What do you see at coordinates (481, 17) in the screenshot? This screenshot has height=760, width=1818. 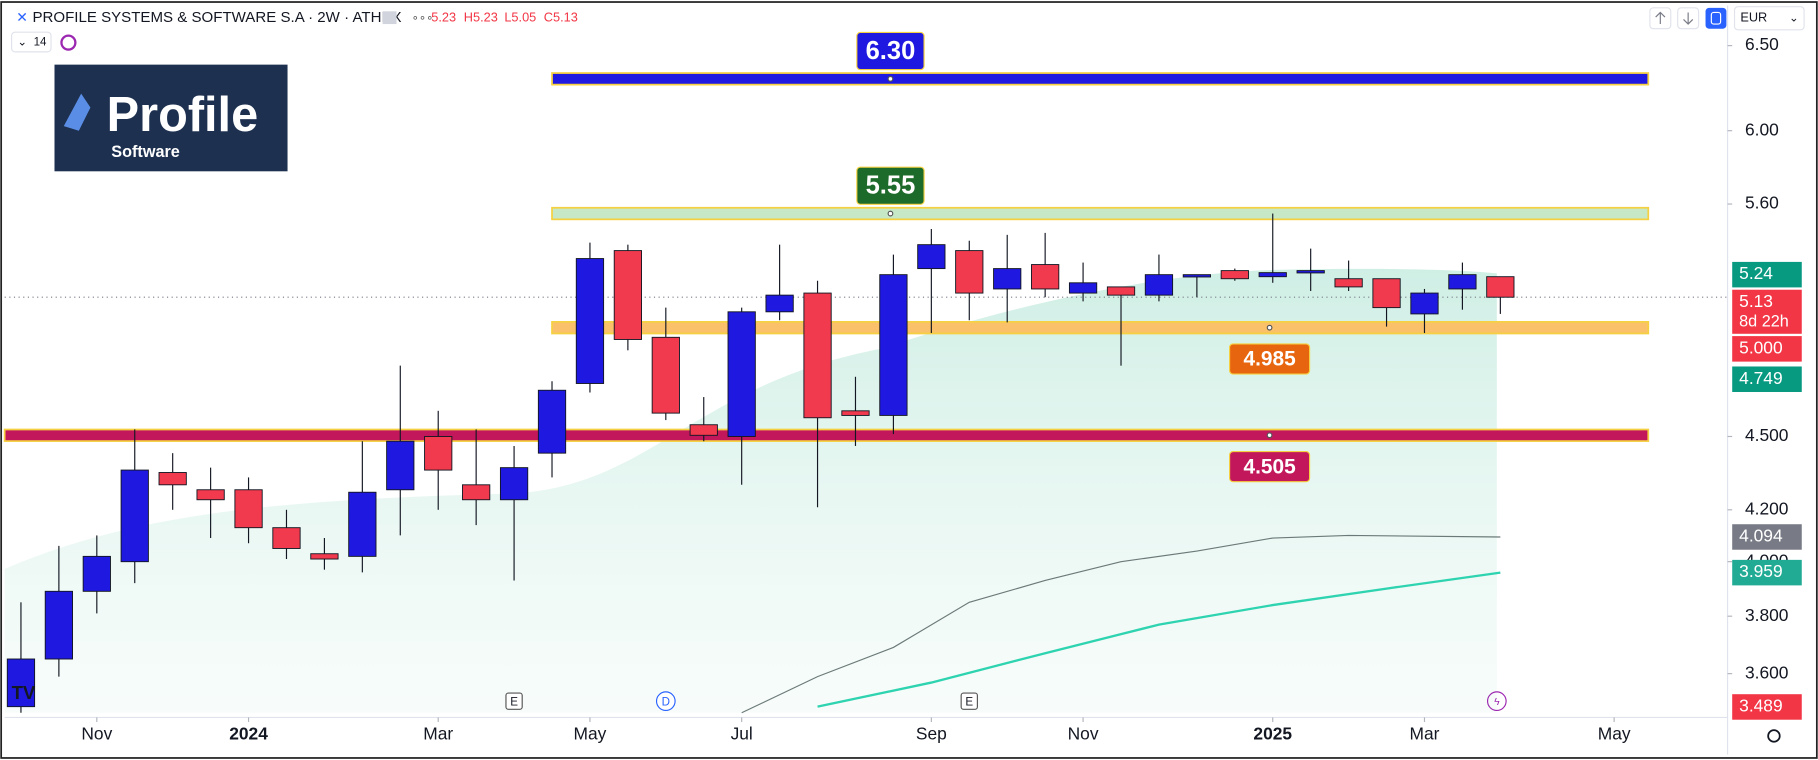 I see `ohlc-high: H5.23` at bounding box center [481, 17].